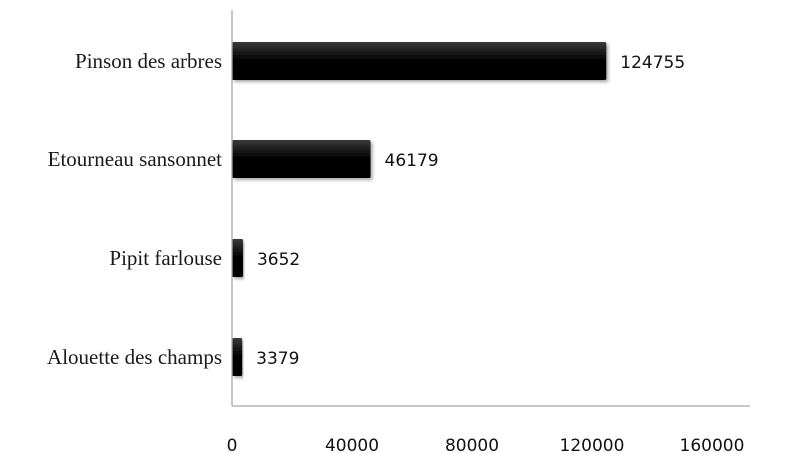  I want to click on category-label-alouette-des-champs: Alouette des champs, so click(134, 357).